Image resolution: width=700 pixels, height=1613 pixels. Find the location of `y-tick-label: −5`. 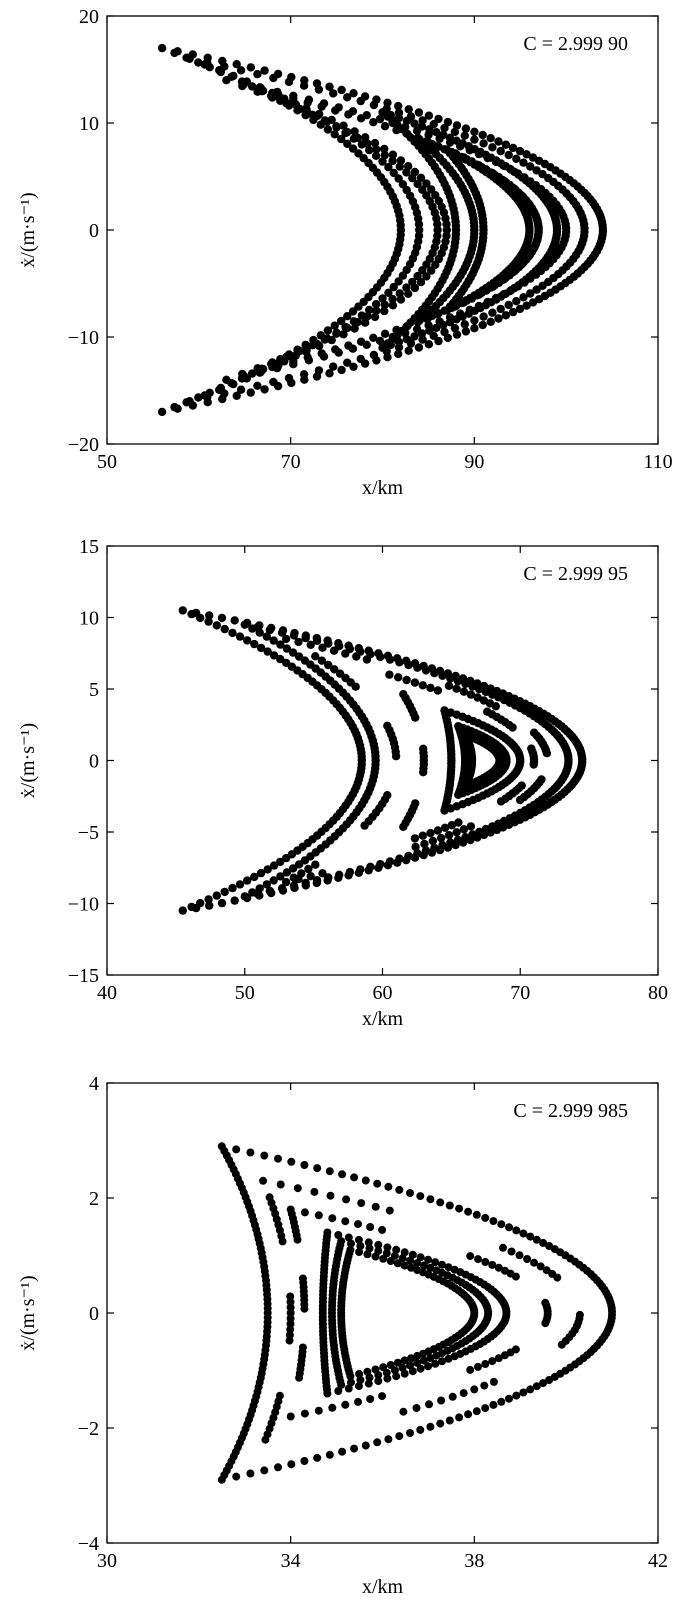

y-tick-label: −5 is located at coordinates (88, 833).